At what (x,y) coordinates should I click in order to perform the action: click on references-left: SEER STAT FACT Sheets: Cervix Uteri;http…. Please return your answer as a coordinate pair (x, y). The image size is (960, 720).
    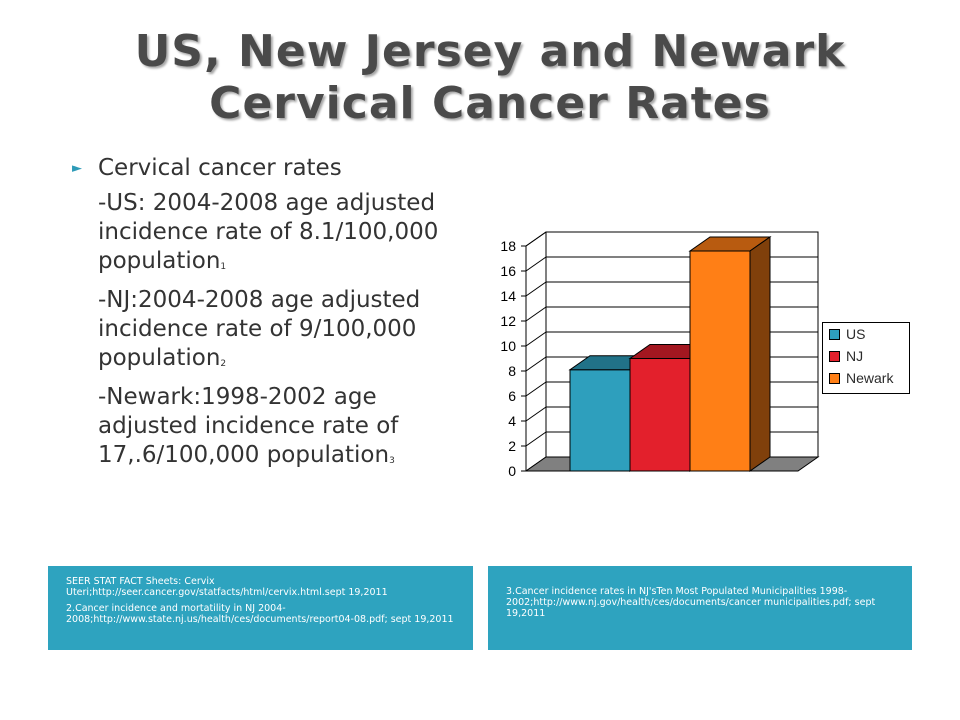
    Looking at the image, I should click on (260, 608).